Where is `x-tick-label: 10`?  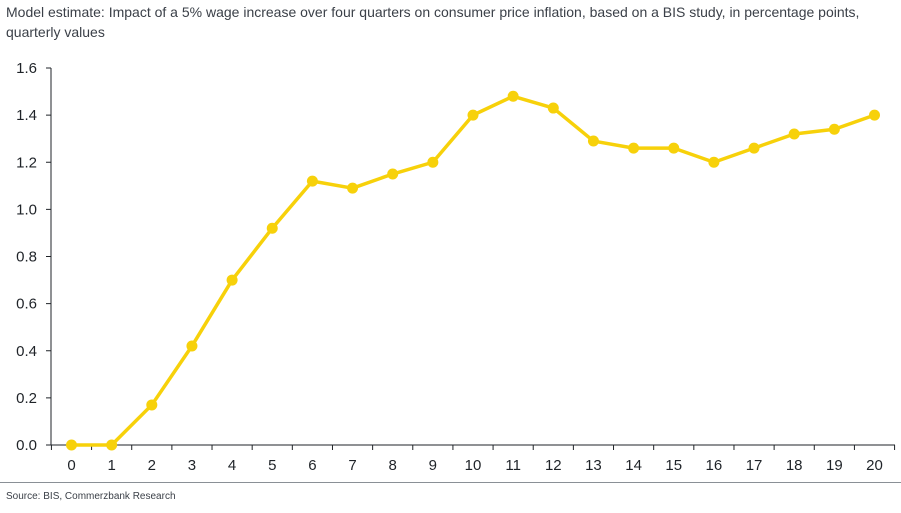
x-tick-label: 10 is located at coordinates (473, 465).